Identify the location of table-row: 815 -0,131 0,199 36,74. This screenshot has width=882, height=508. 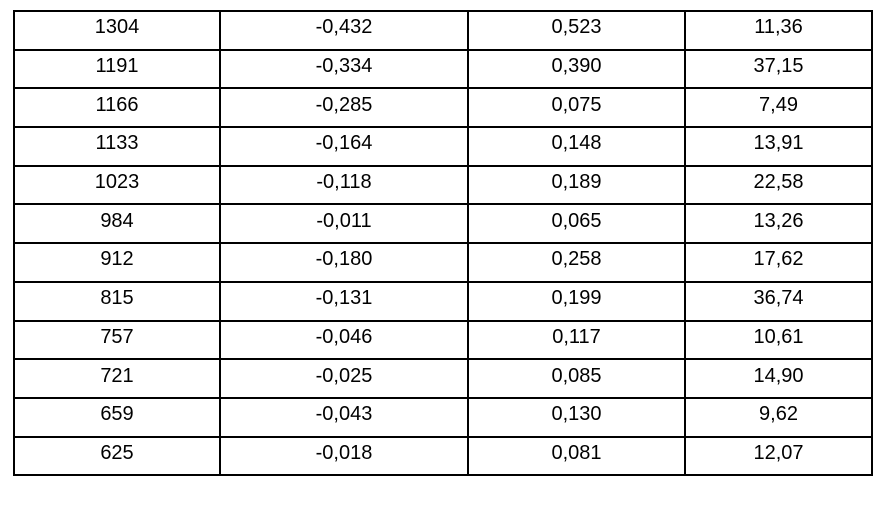
(443, 301).